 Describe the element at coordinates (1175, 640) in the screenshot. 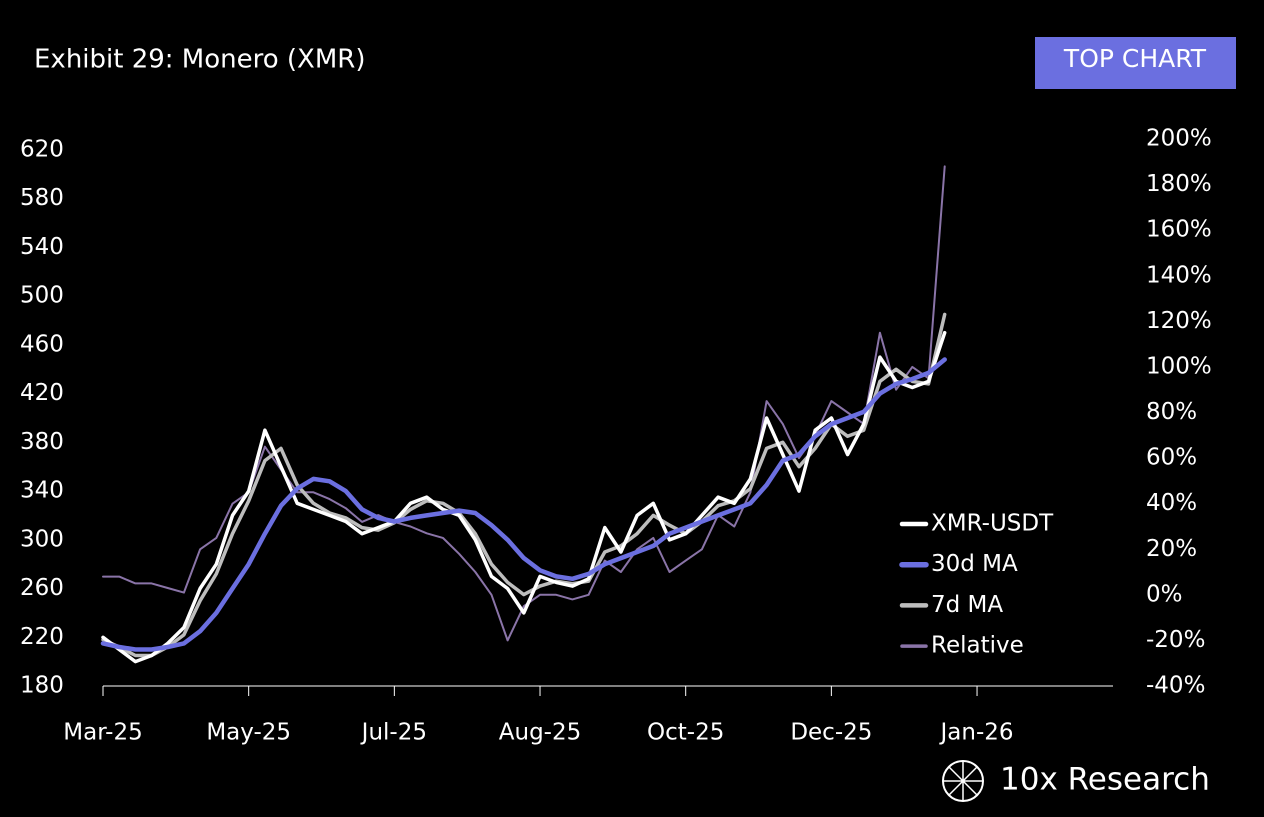

I see `y2-tick-label: -20%` at that location.